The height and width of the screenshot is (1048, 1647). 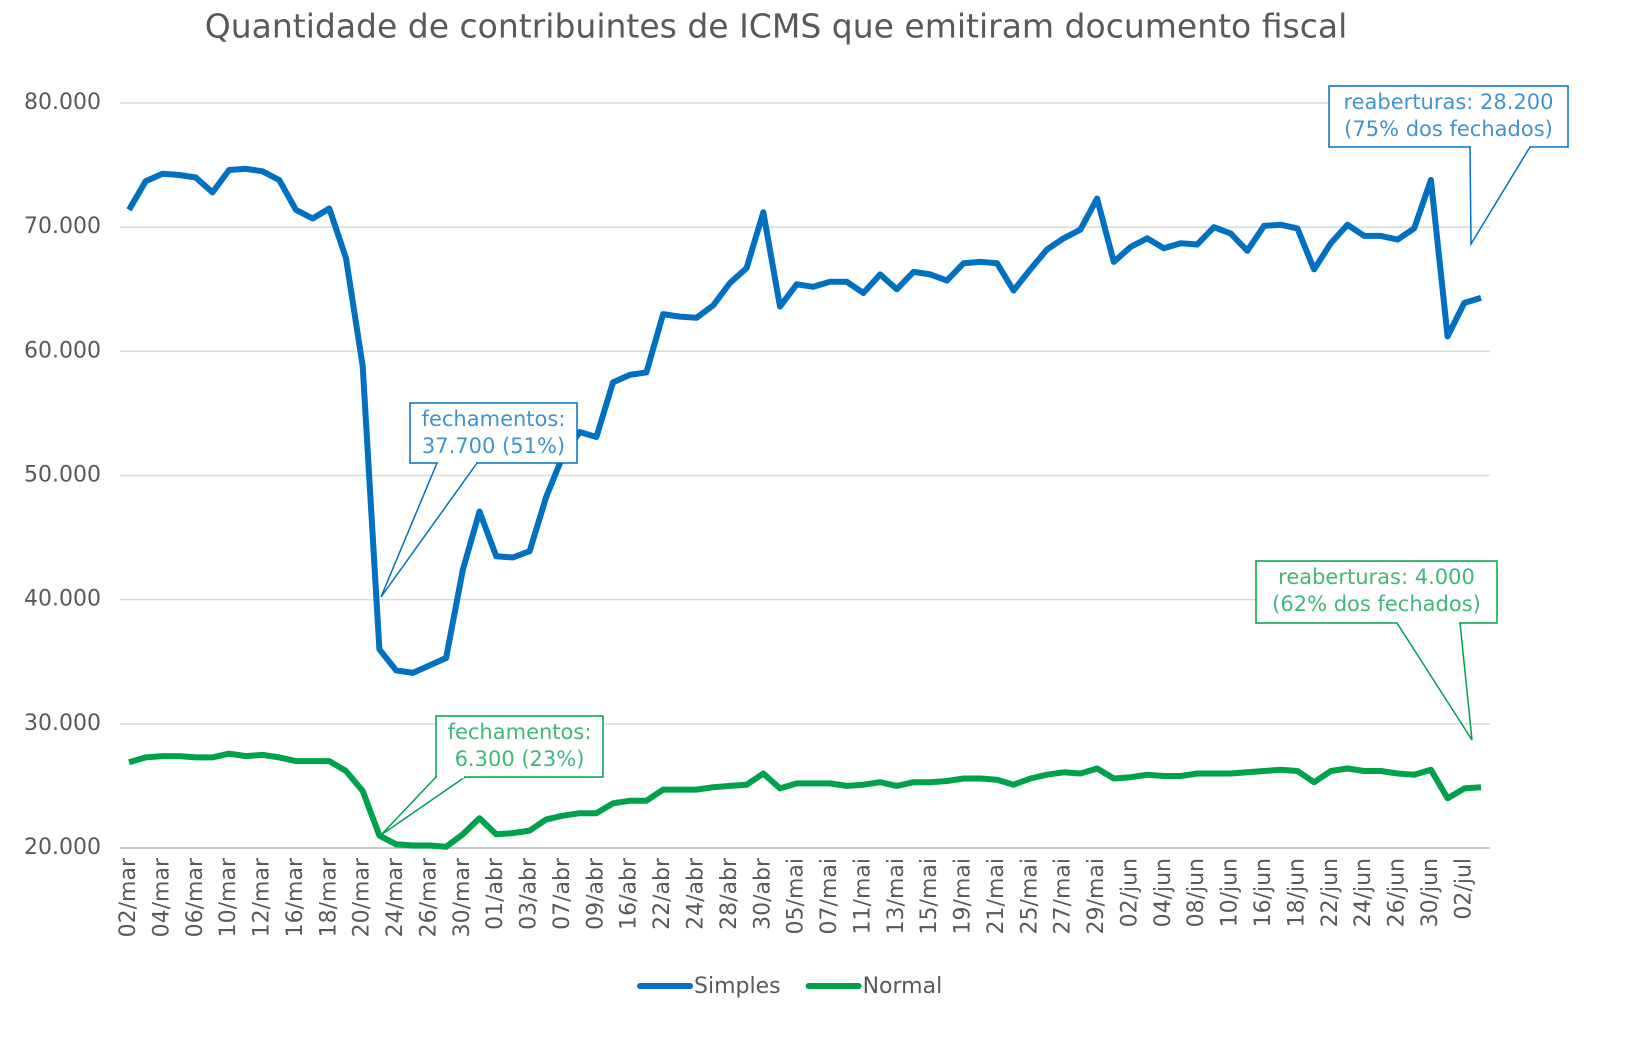 I want to click on x-tick-label: 10/mar, so click(x=228, y=897).